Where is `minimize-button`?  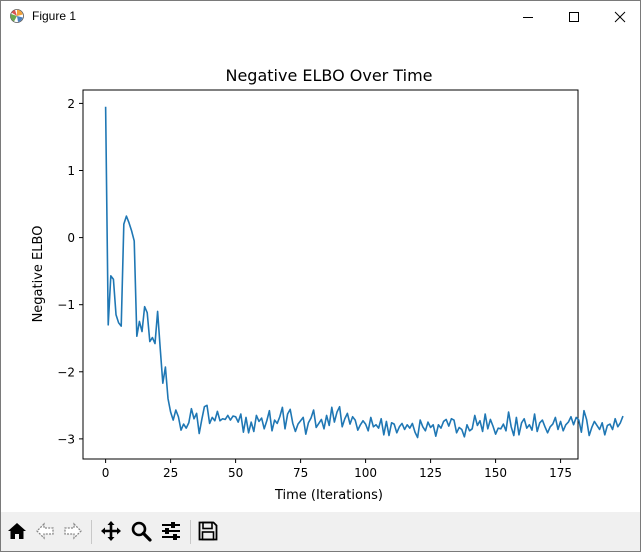 minimize-button is located at coordinates (528, 16).